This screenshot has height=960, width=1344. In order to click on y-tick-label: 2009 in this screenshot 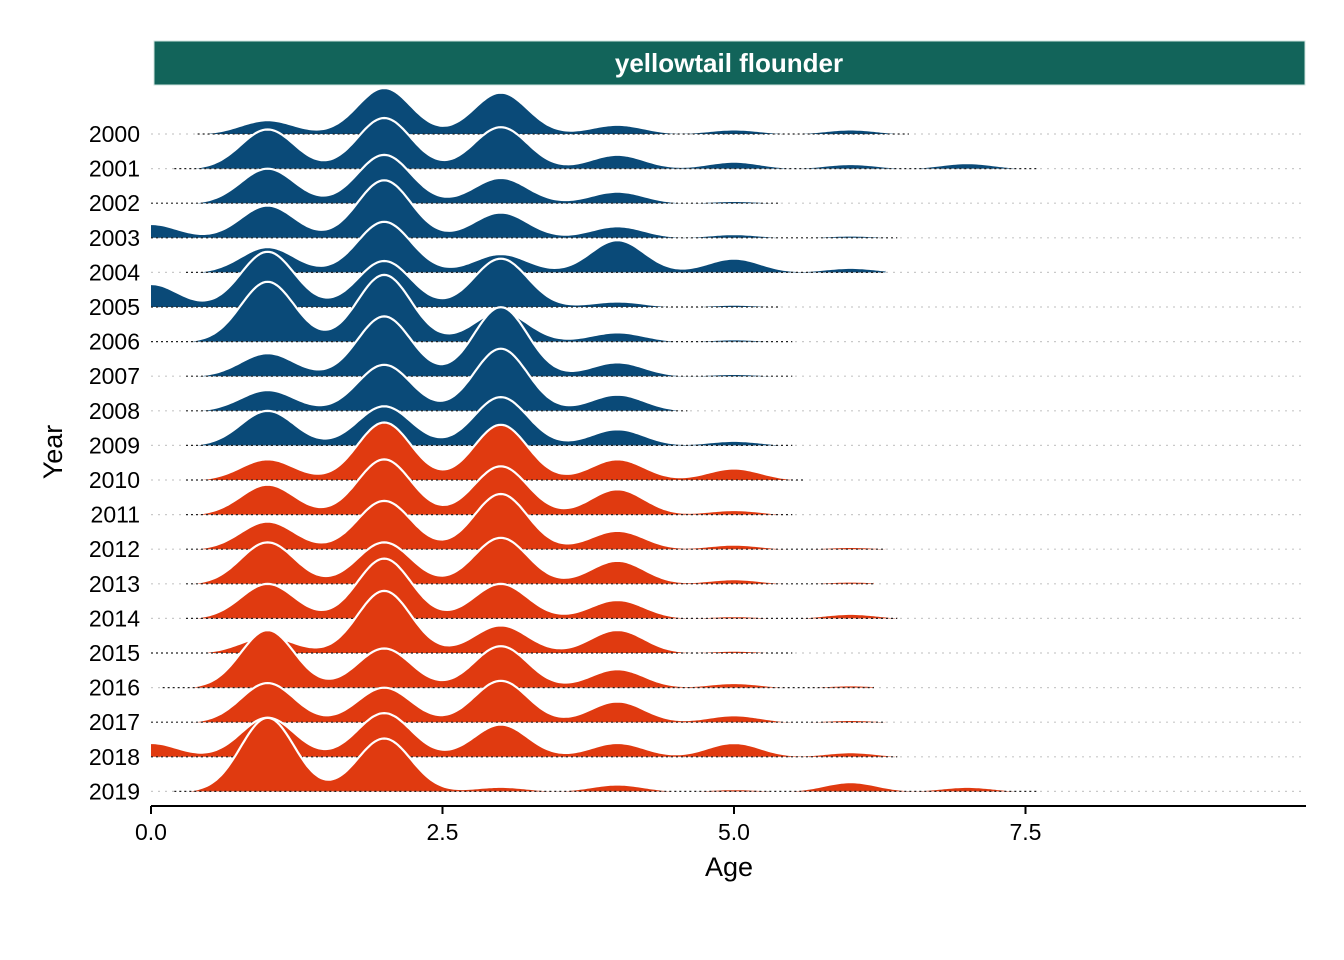, I will do `click(114, 445)`.